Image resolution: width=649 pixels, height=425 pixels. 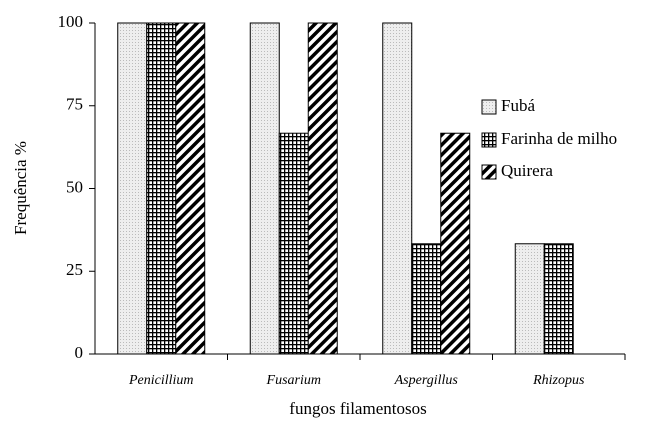 What do you see at coordinates (74, 104) in the screenshot?
I see `y-tick-label: 75` at bounding box center [74, 104].